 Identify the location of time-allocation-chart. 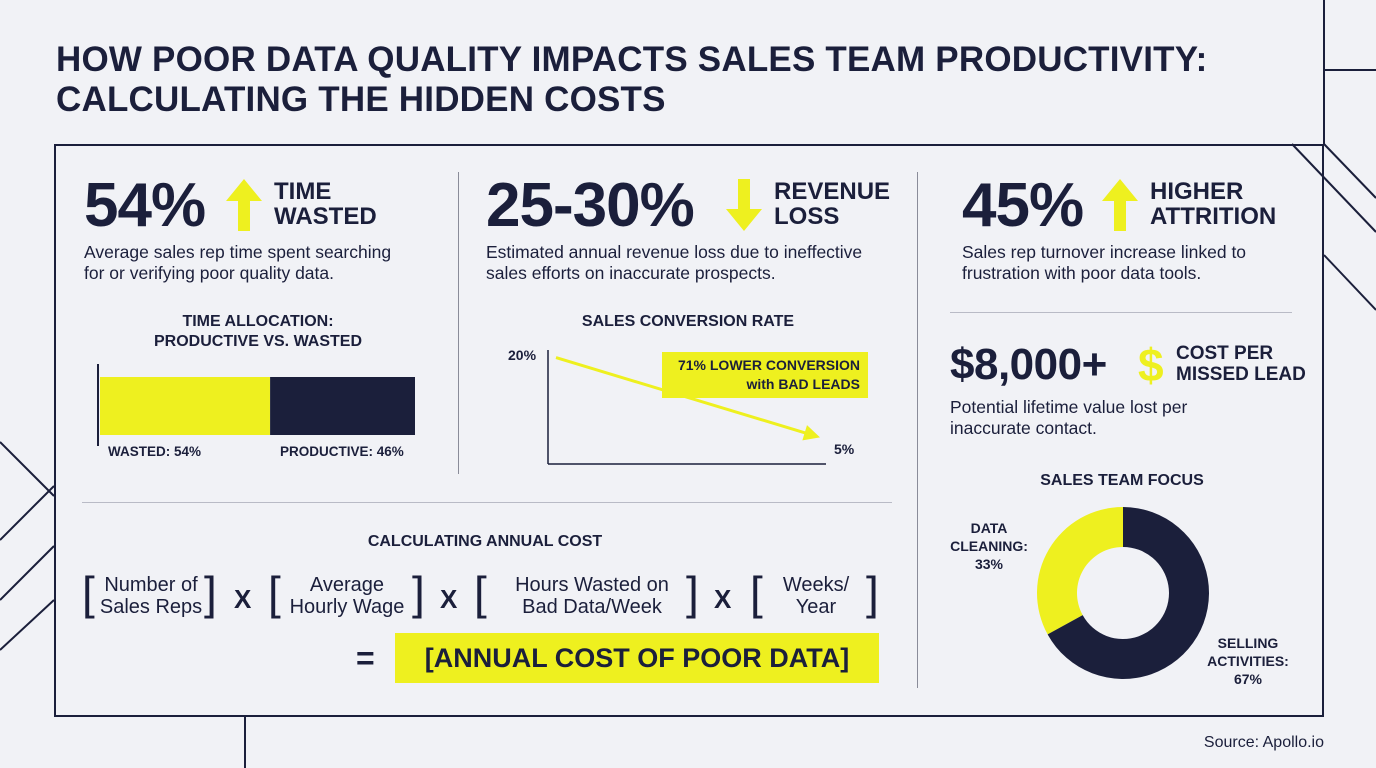
(256, 405).